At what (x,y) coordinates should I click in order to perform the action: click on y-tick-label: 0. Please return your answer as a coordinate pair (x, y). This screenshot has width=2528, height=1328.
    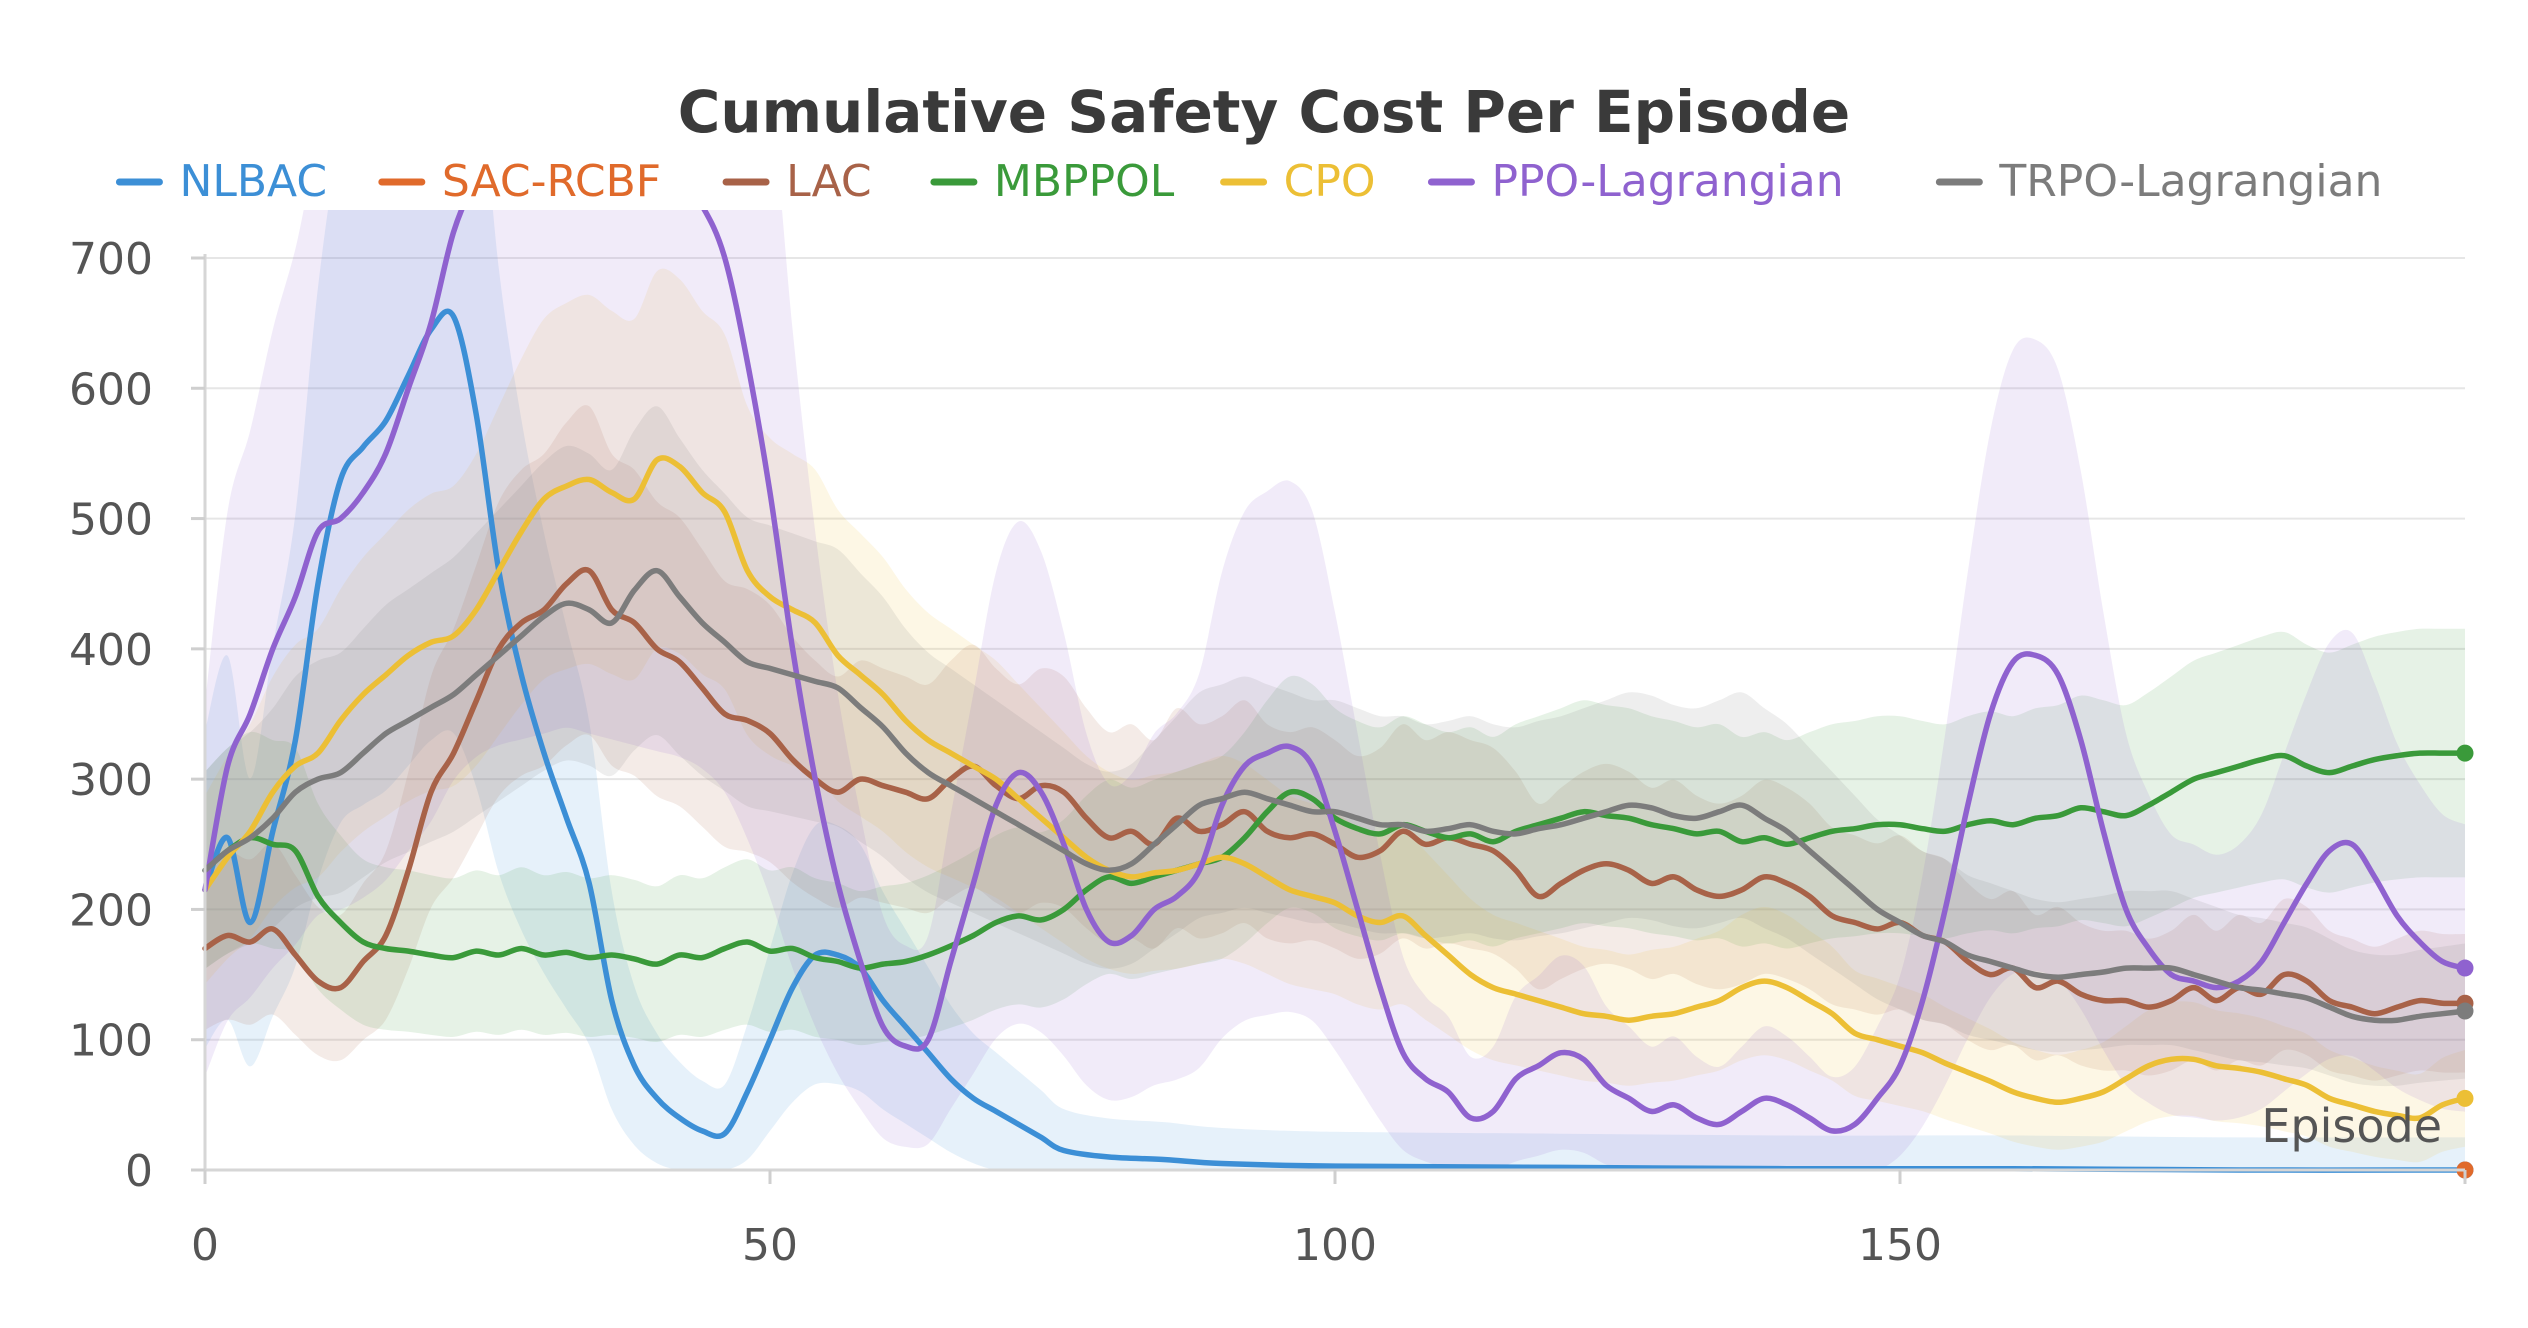
    Looking at the image, I should click on (139, 1171).